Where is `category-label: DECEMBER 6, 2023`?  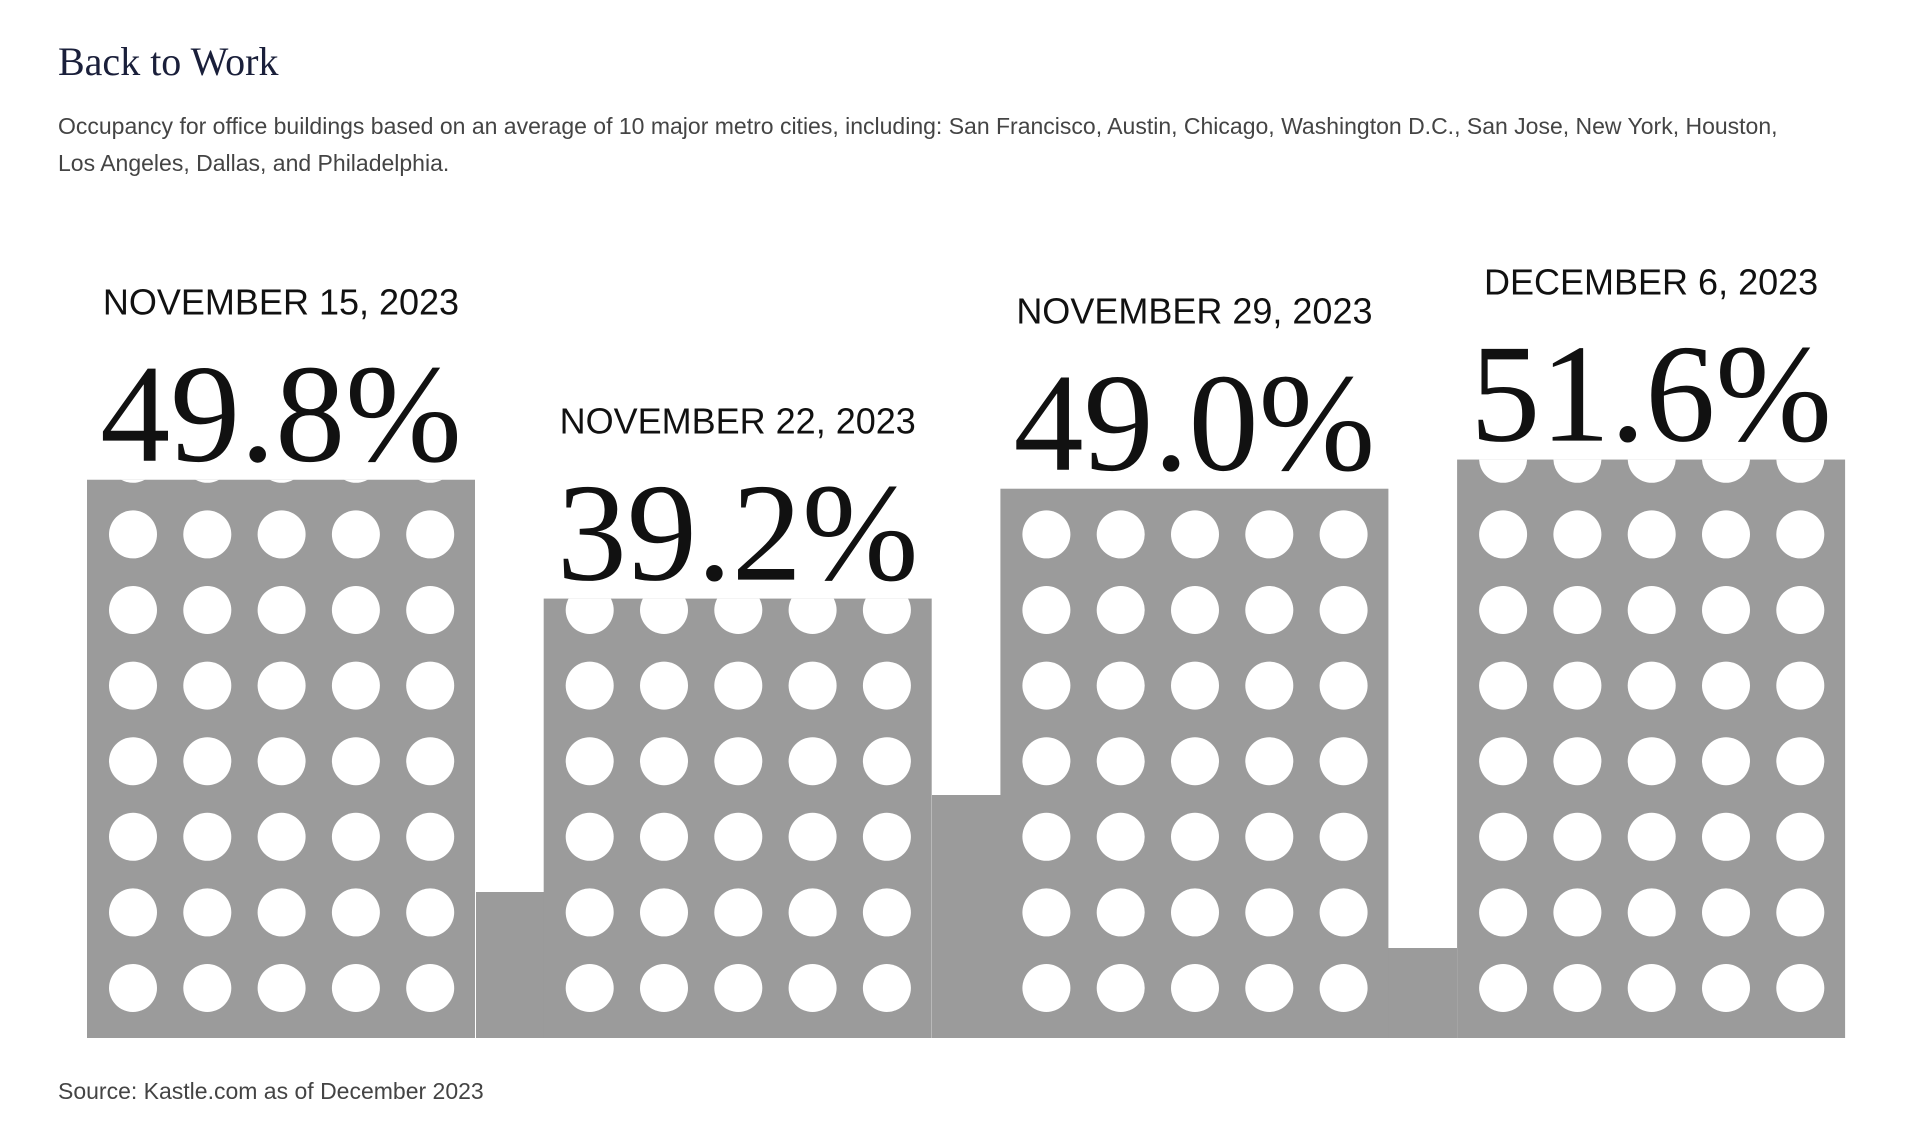
category-label: DECEMBER 6, 2023 is located at coordinates (1651, 282).